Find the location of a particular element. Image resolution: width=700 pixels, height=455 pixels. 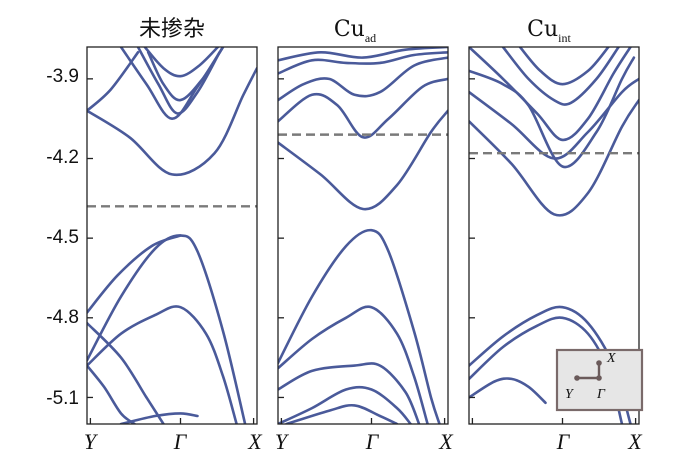

inset-label: Y is located at coordinates (570, 394).